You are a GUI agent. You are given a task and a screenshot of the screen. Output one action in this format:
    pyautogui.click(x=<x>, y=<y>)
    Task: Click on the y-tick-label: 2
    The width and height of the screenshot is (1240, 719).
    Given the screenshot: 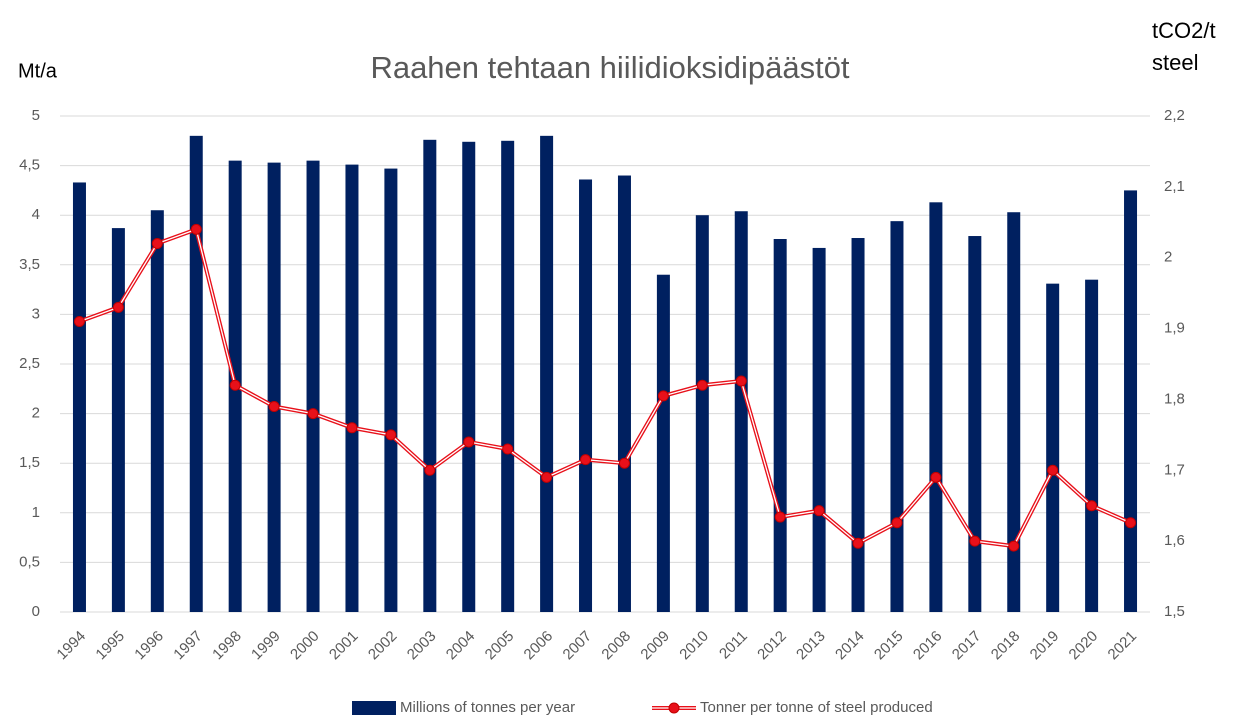 What is the action you would take?
    pyautogui.click(x=36, y=413)
    